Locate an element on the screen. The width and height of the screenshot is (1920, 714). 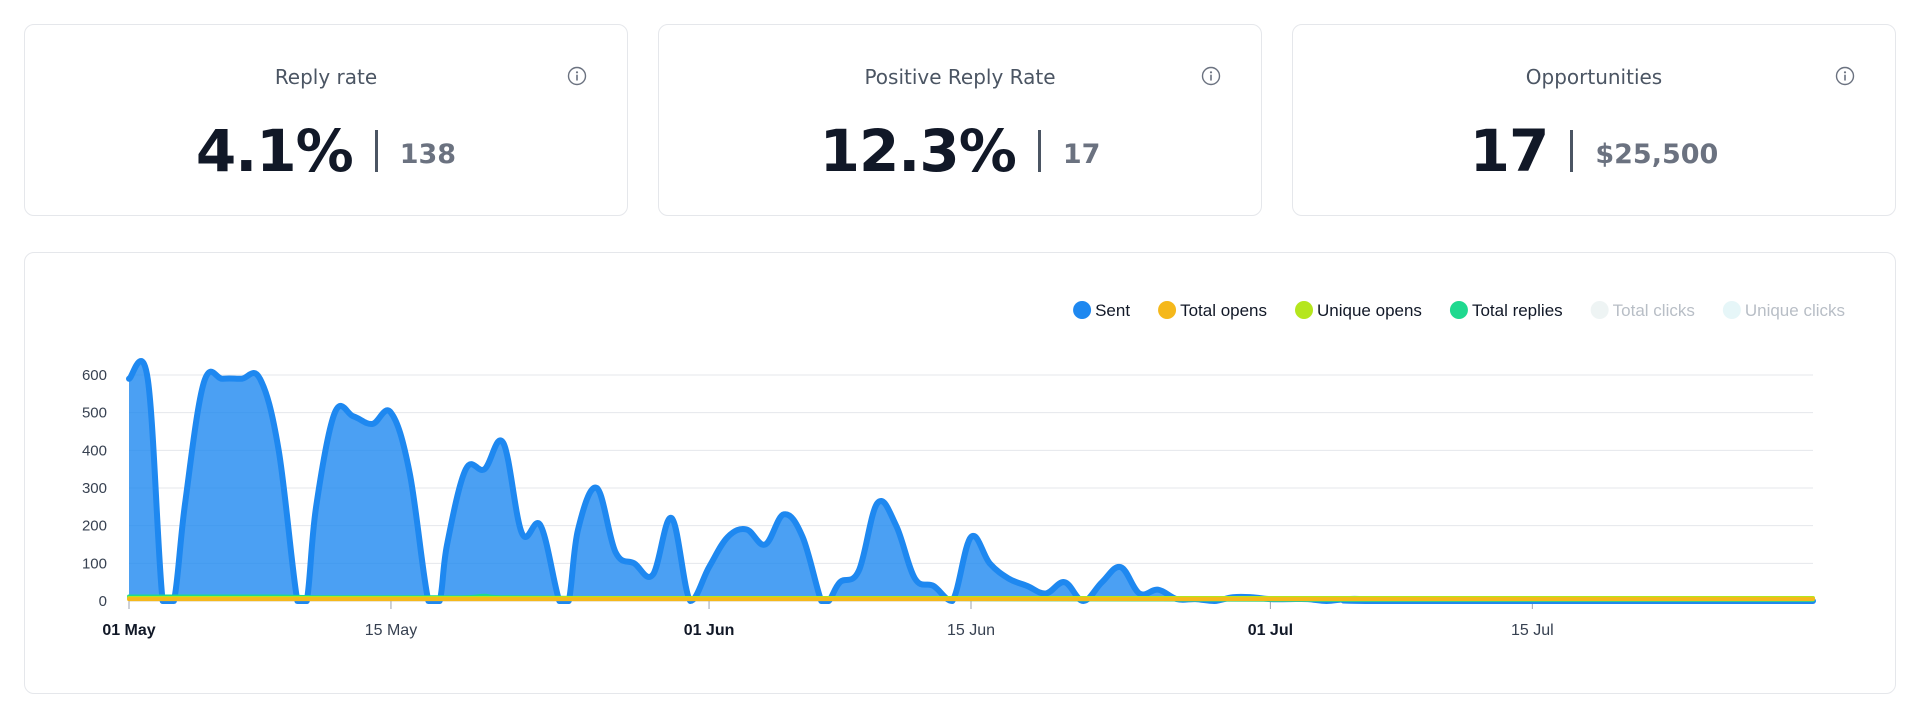
y-tick-label: 200 is located at coordinates (94, 526).